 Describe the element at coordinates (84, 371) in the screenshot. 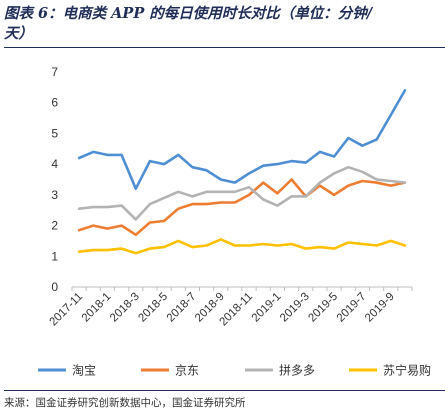

I see `legend-label-taobao: 淘宝` at that location.